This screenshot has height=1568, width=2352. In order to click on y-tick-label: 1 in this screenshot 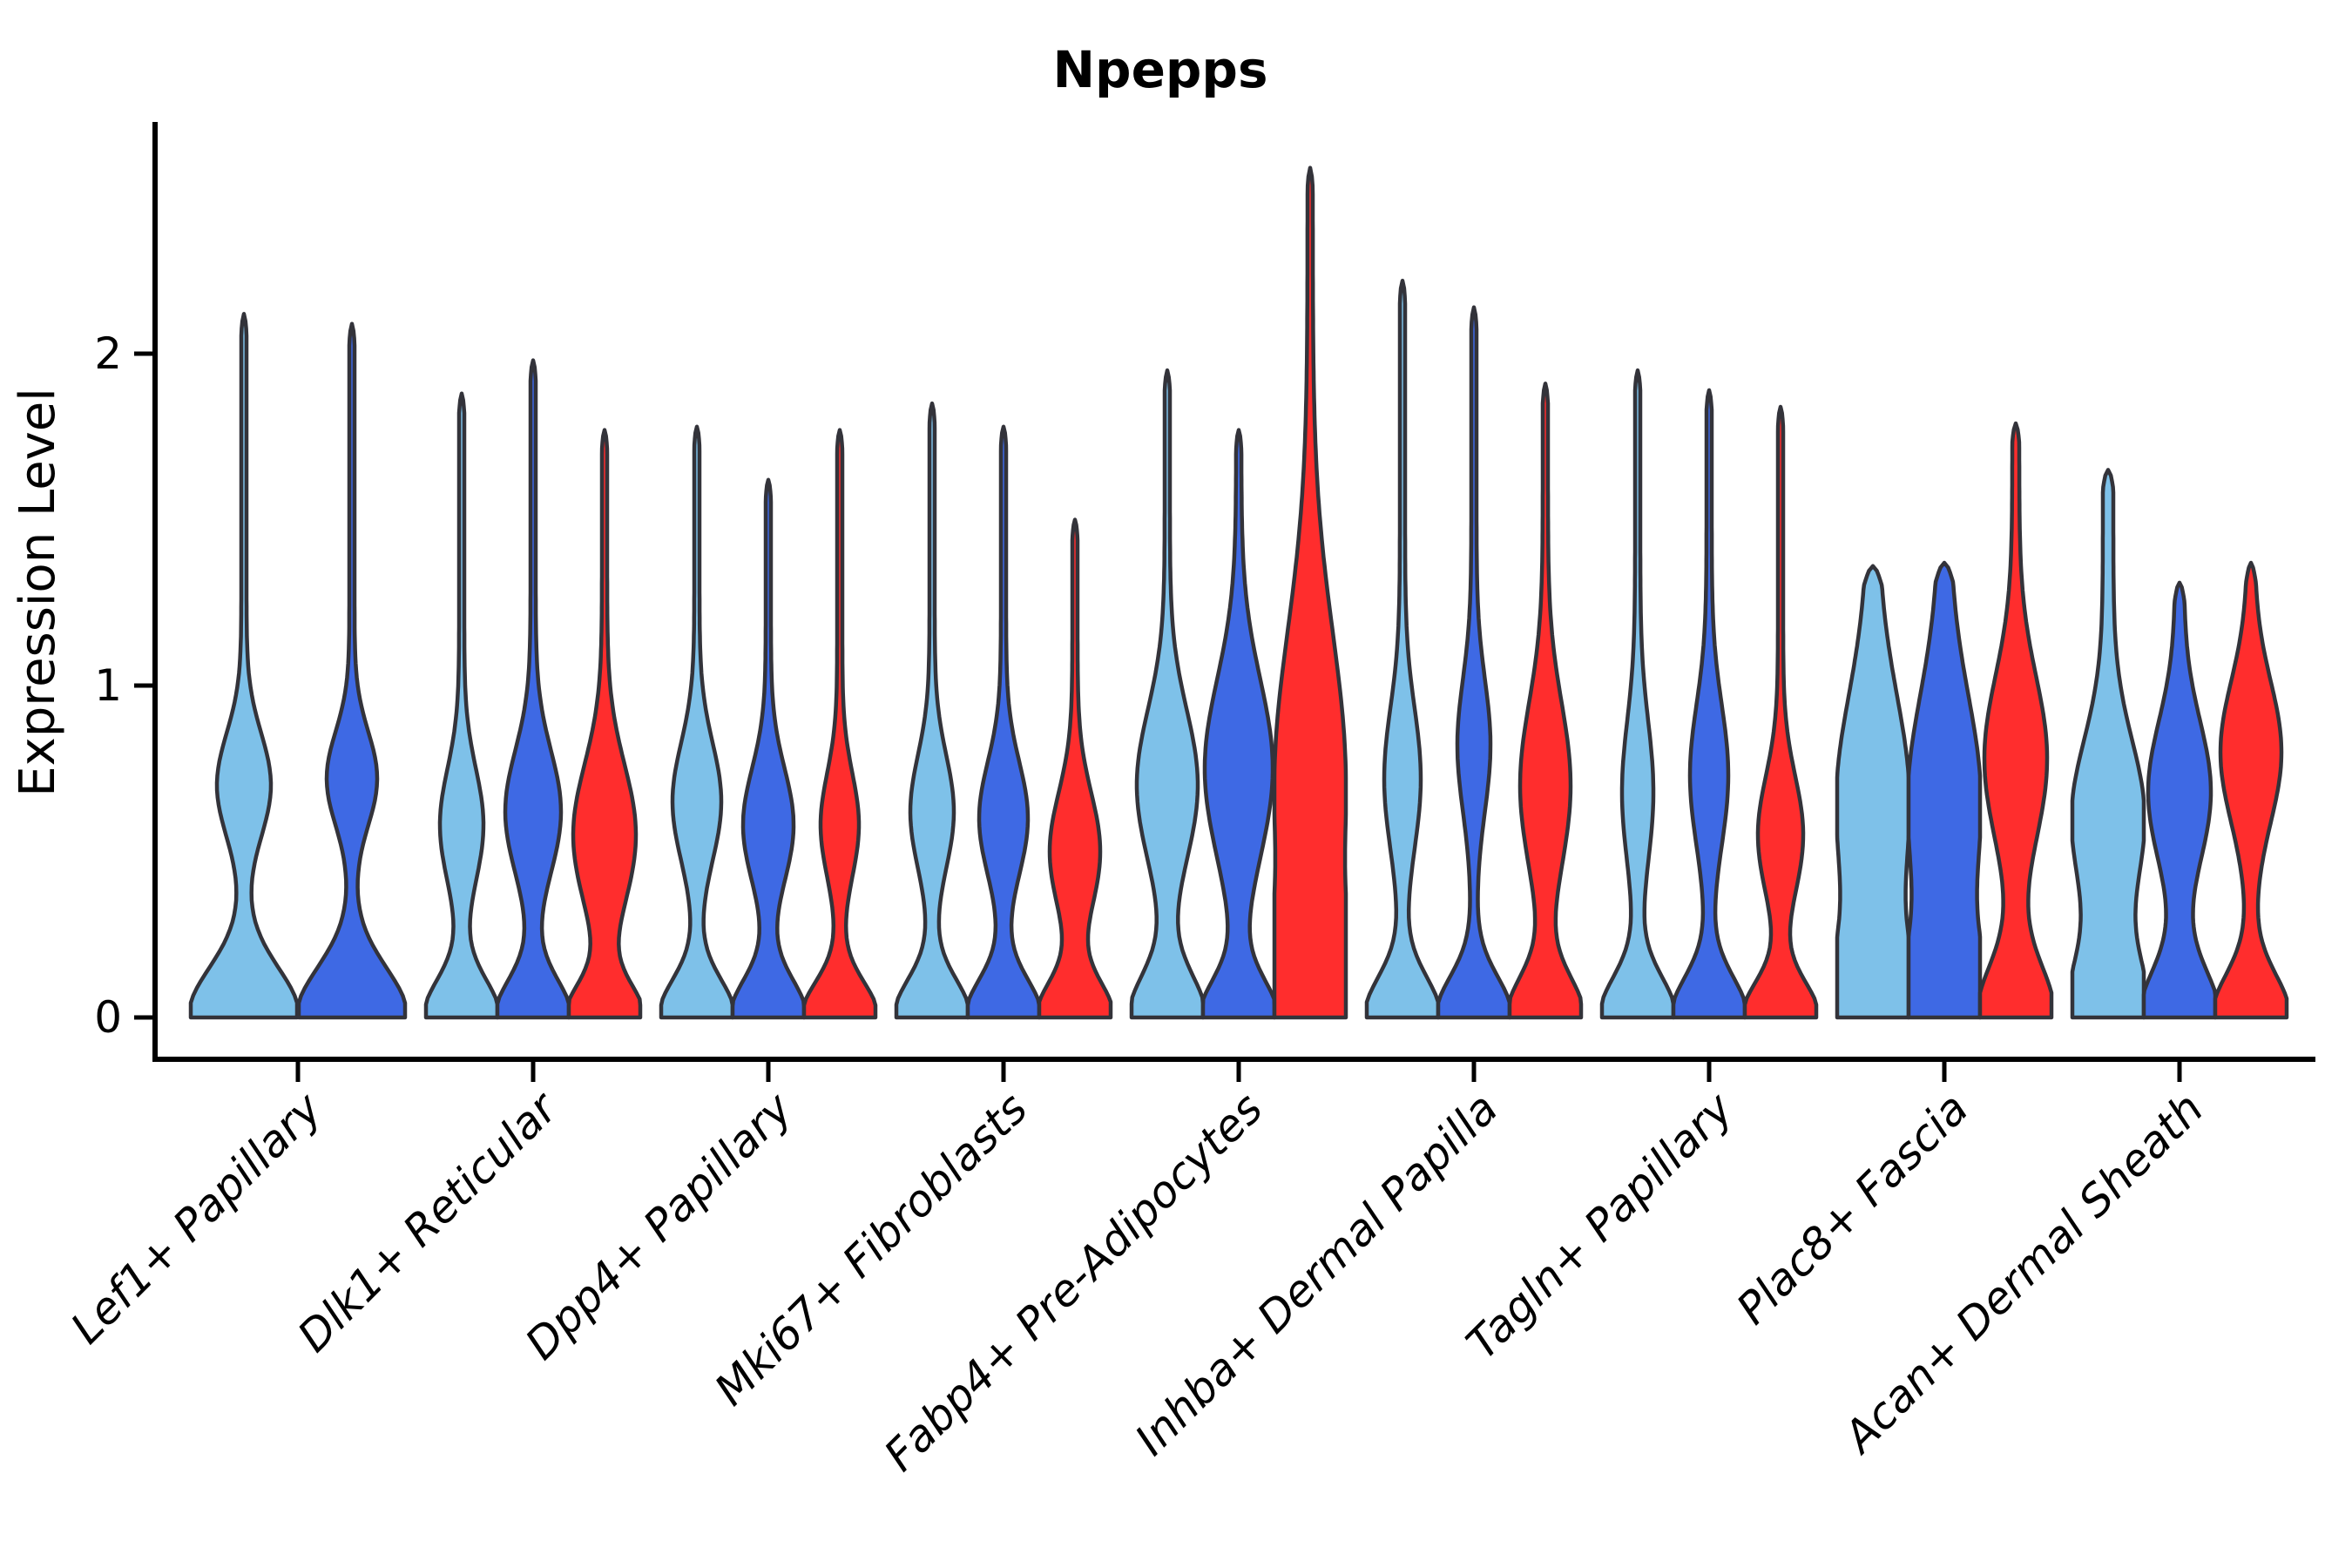, I will do `click(108, 685)`.